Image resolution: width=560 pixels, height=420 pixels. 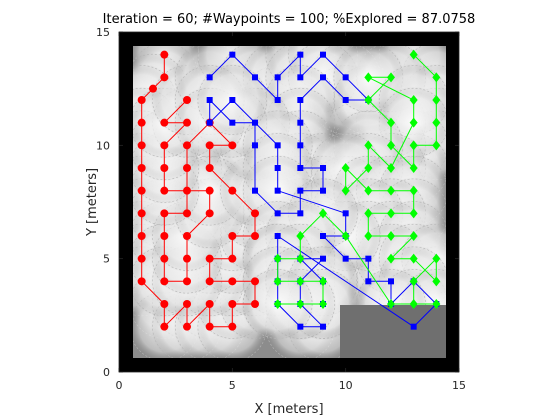 I want to click on y-tick-label-5: 5, so click(x=106, y=259).